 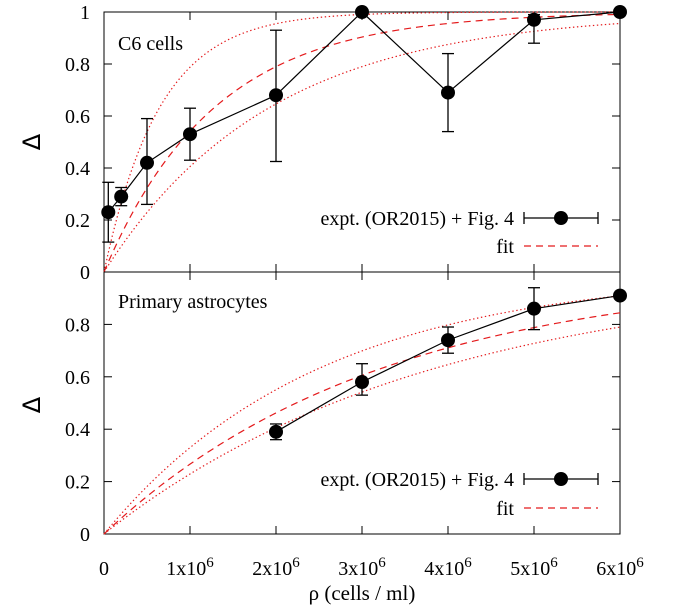 What do you see at coordinates (448, 363) in the screenshot?
I see `data-line` at bounding box center [448, 363].